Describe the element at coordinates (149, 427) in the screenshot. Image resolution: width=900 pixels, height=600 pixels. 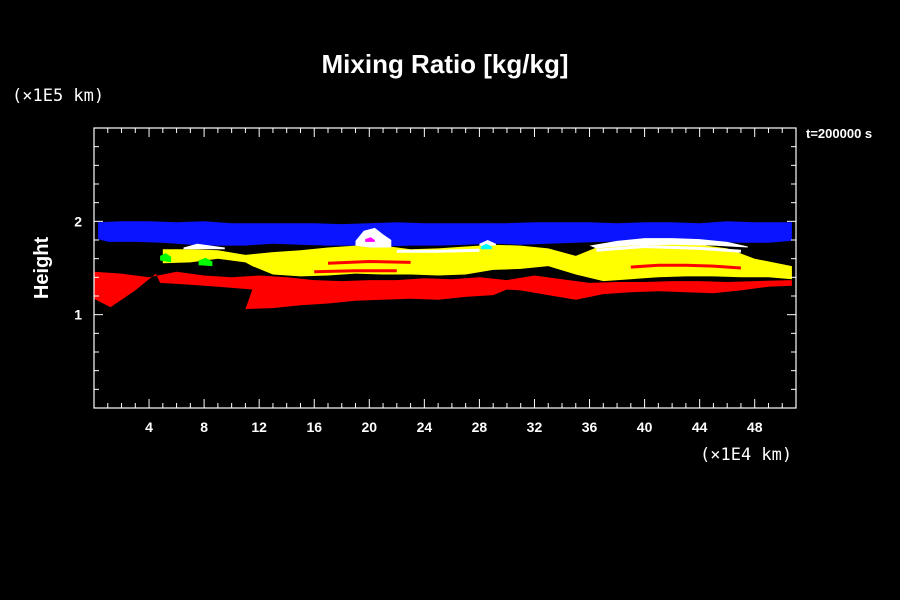
I see `x-tick-label: 4` at that location.